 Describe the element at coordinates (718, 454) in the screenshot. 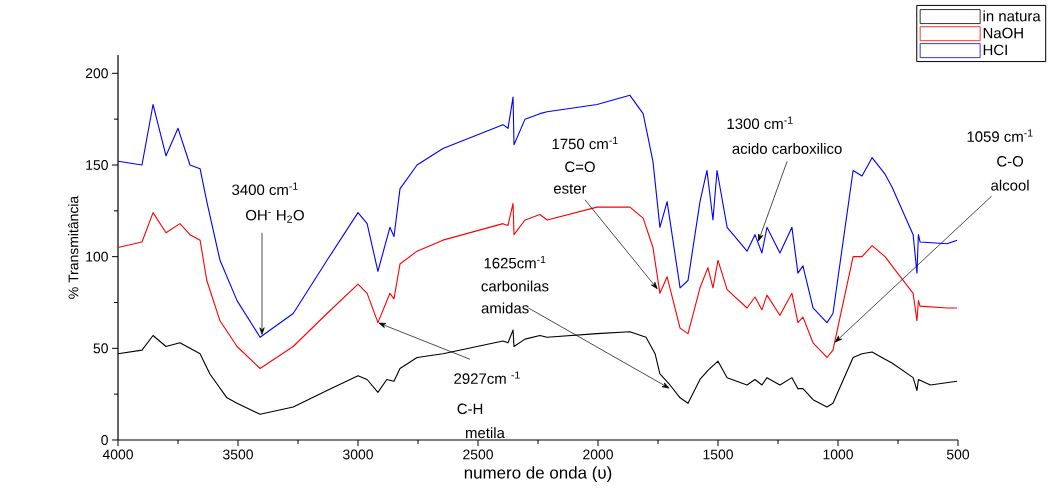

I see `x-tick-label: 1500` at that location.